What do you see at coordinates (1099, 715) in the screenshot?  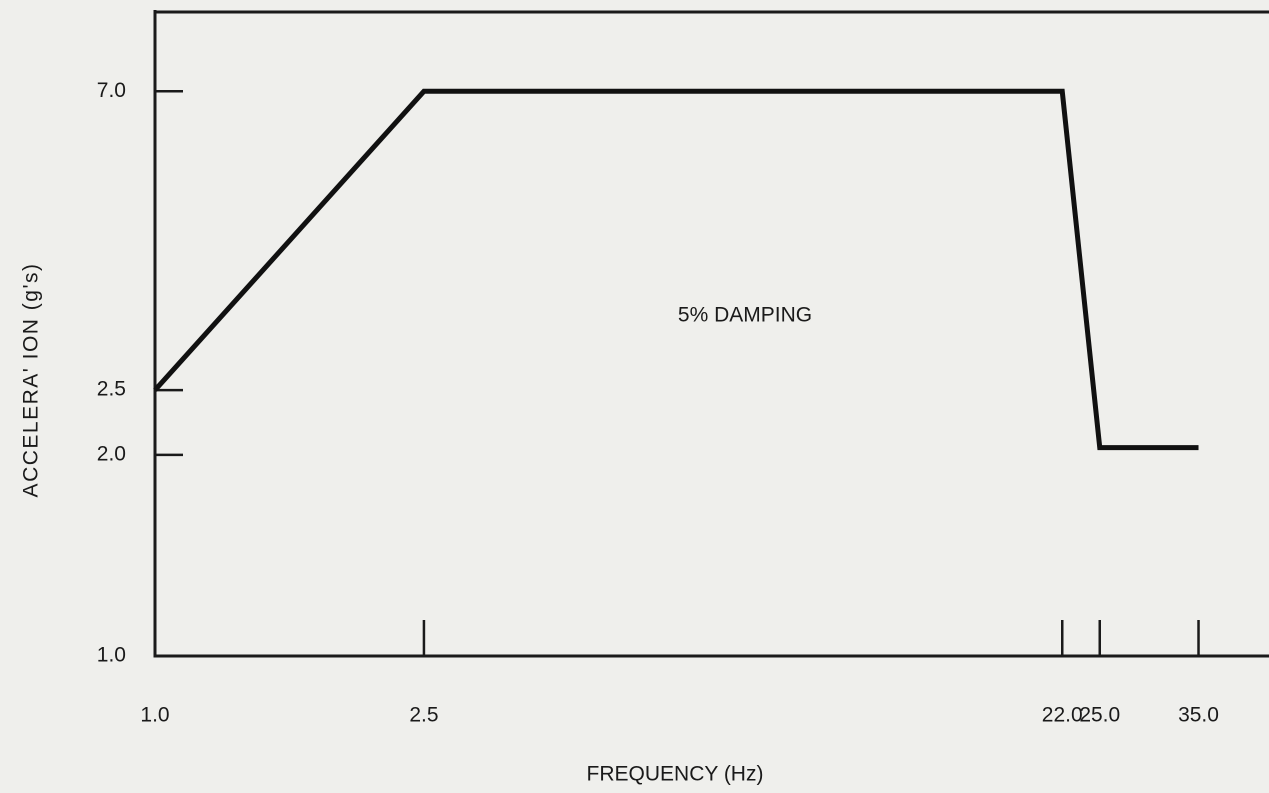 I see `x-tick-label: 25.0` at bounding box center [1099, 715].